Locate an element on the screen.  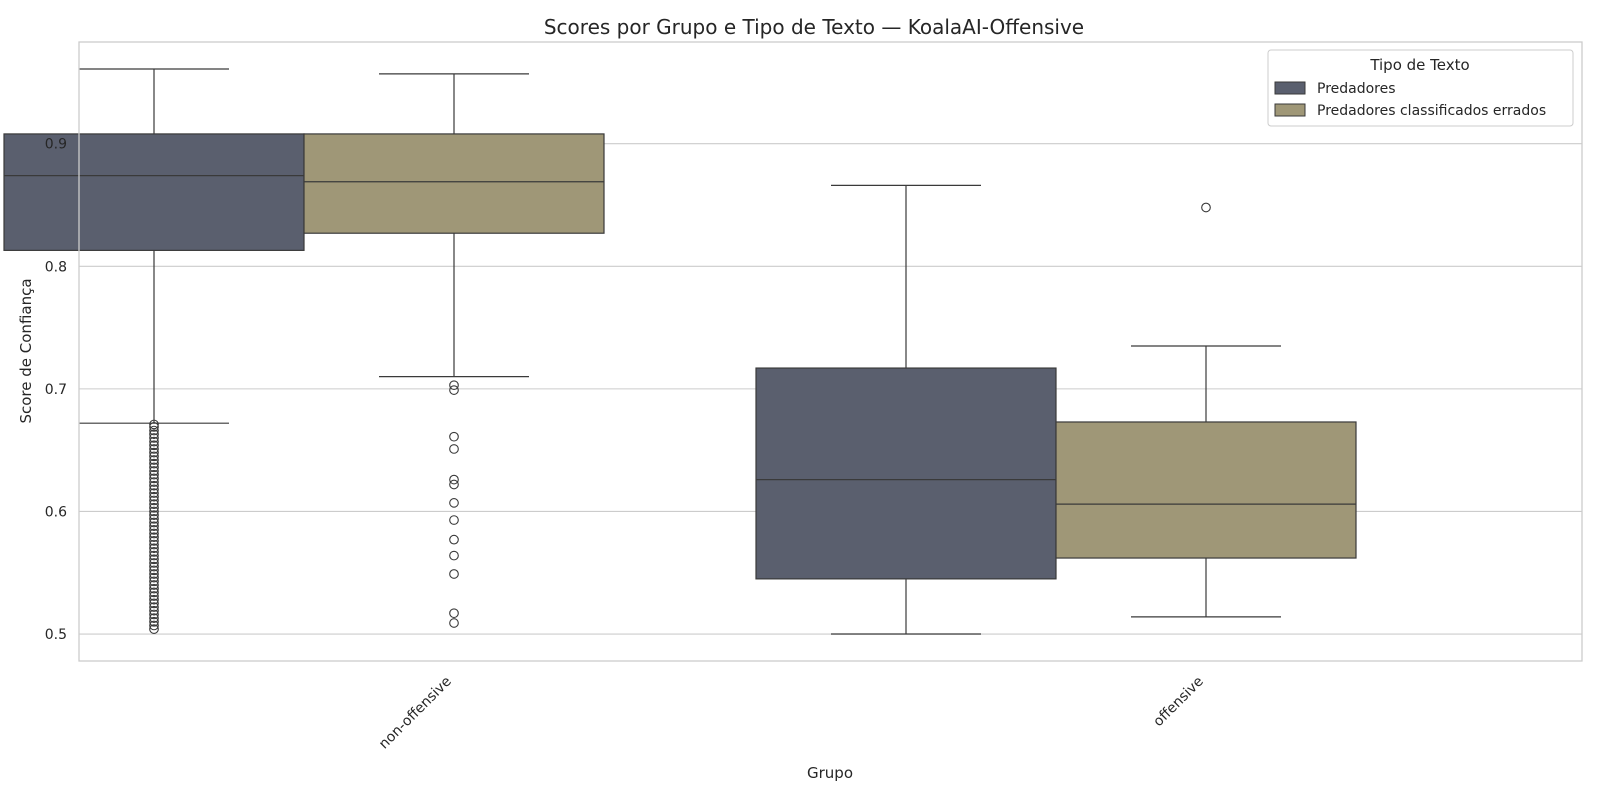
y-axis-label: Score de Confiança is located at coordinates (26, 350).